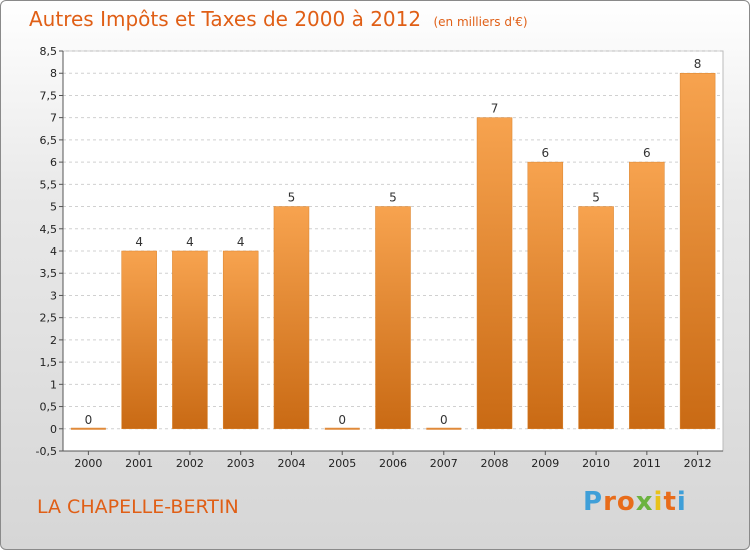 This screenshot has height=550, width=750. Describe the element at coordinates (46, 451) in the screenshot. I see `y-tick-label: -0,5` at that location.